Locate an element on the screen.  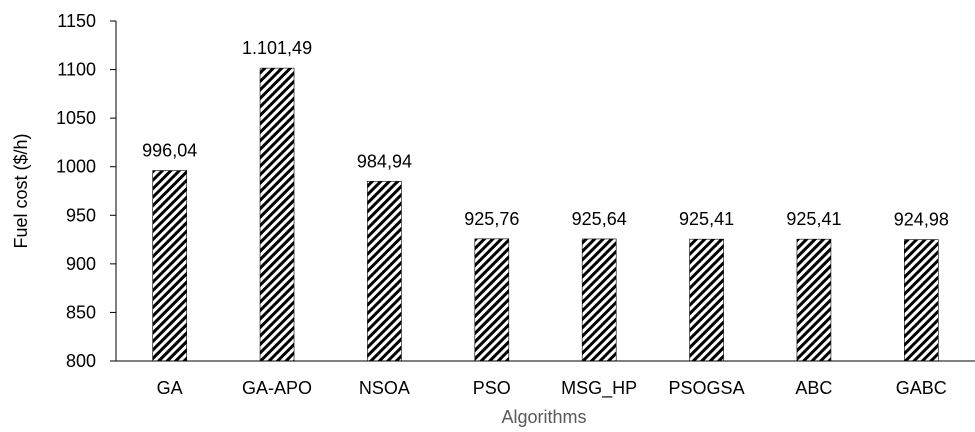
data-label: 996,04 is located at coordinates (169, 151).